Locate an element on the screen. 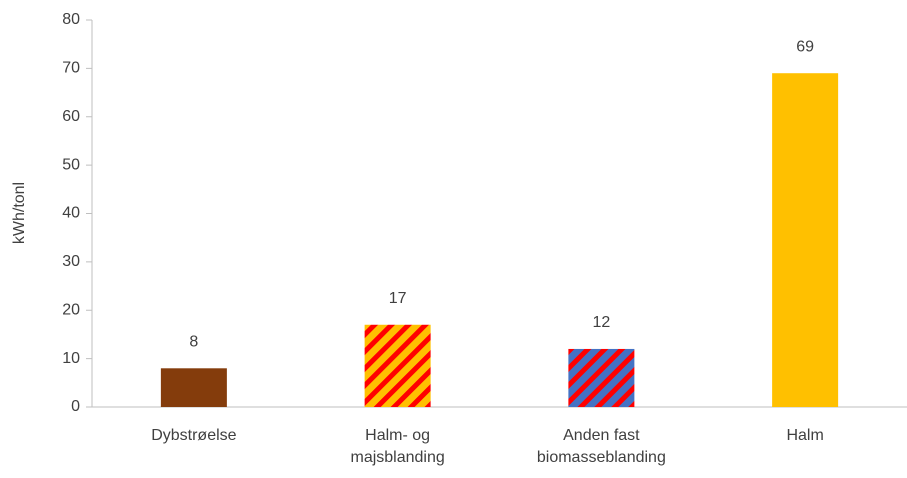 The height and width of the screenshot is (478, 907). y-tick-label: 10 is located at coordinates (71, 358).